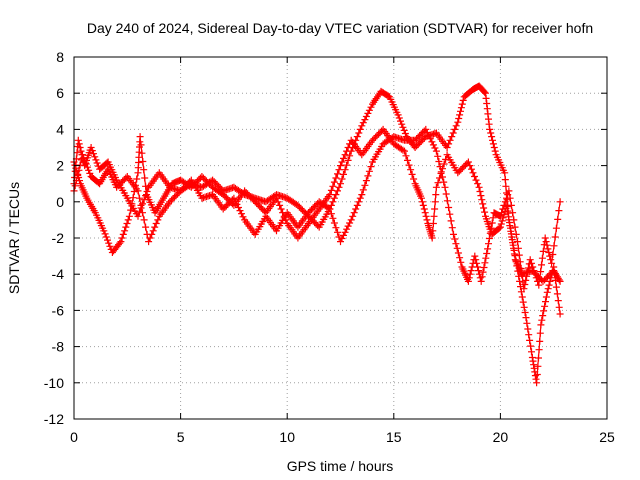 The width and height of the screenshot is (640, 480). Describe the element at coordinates (74, 437) in the screenshot. I see `x-tick-label: 0` at that location.